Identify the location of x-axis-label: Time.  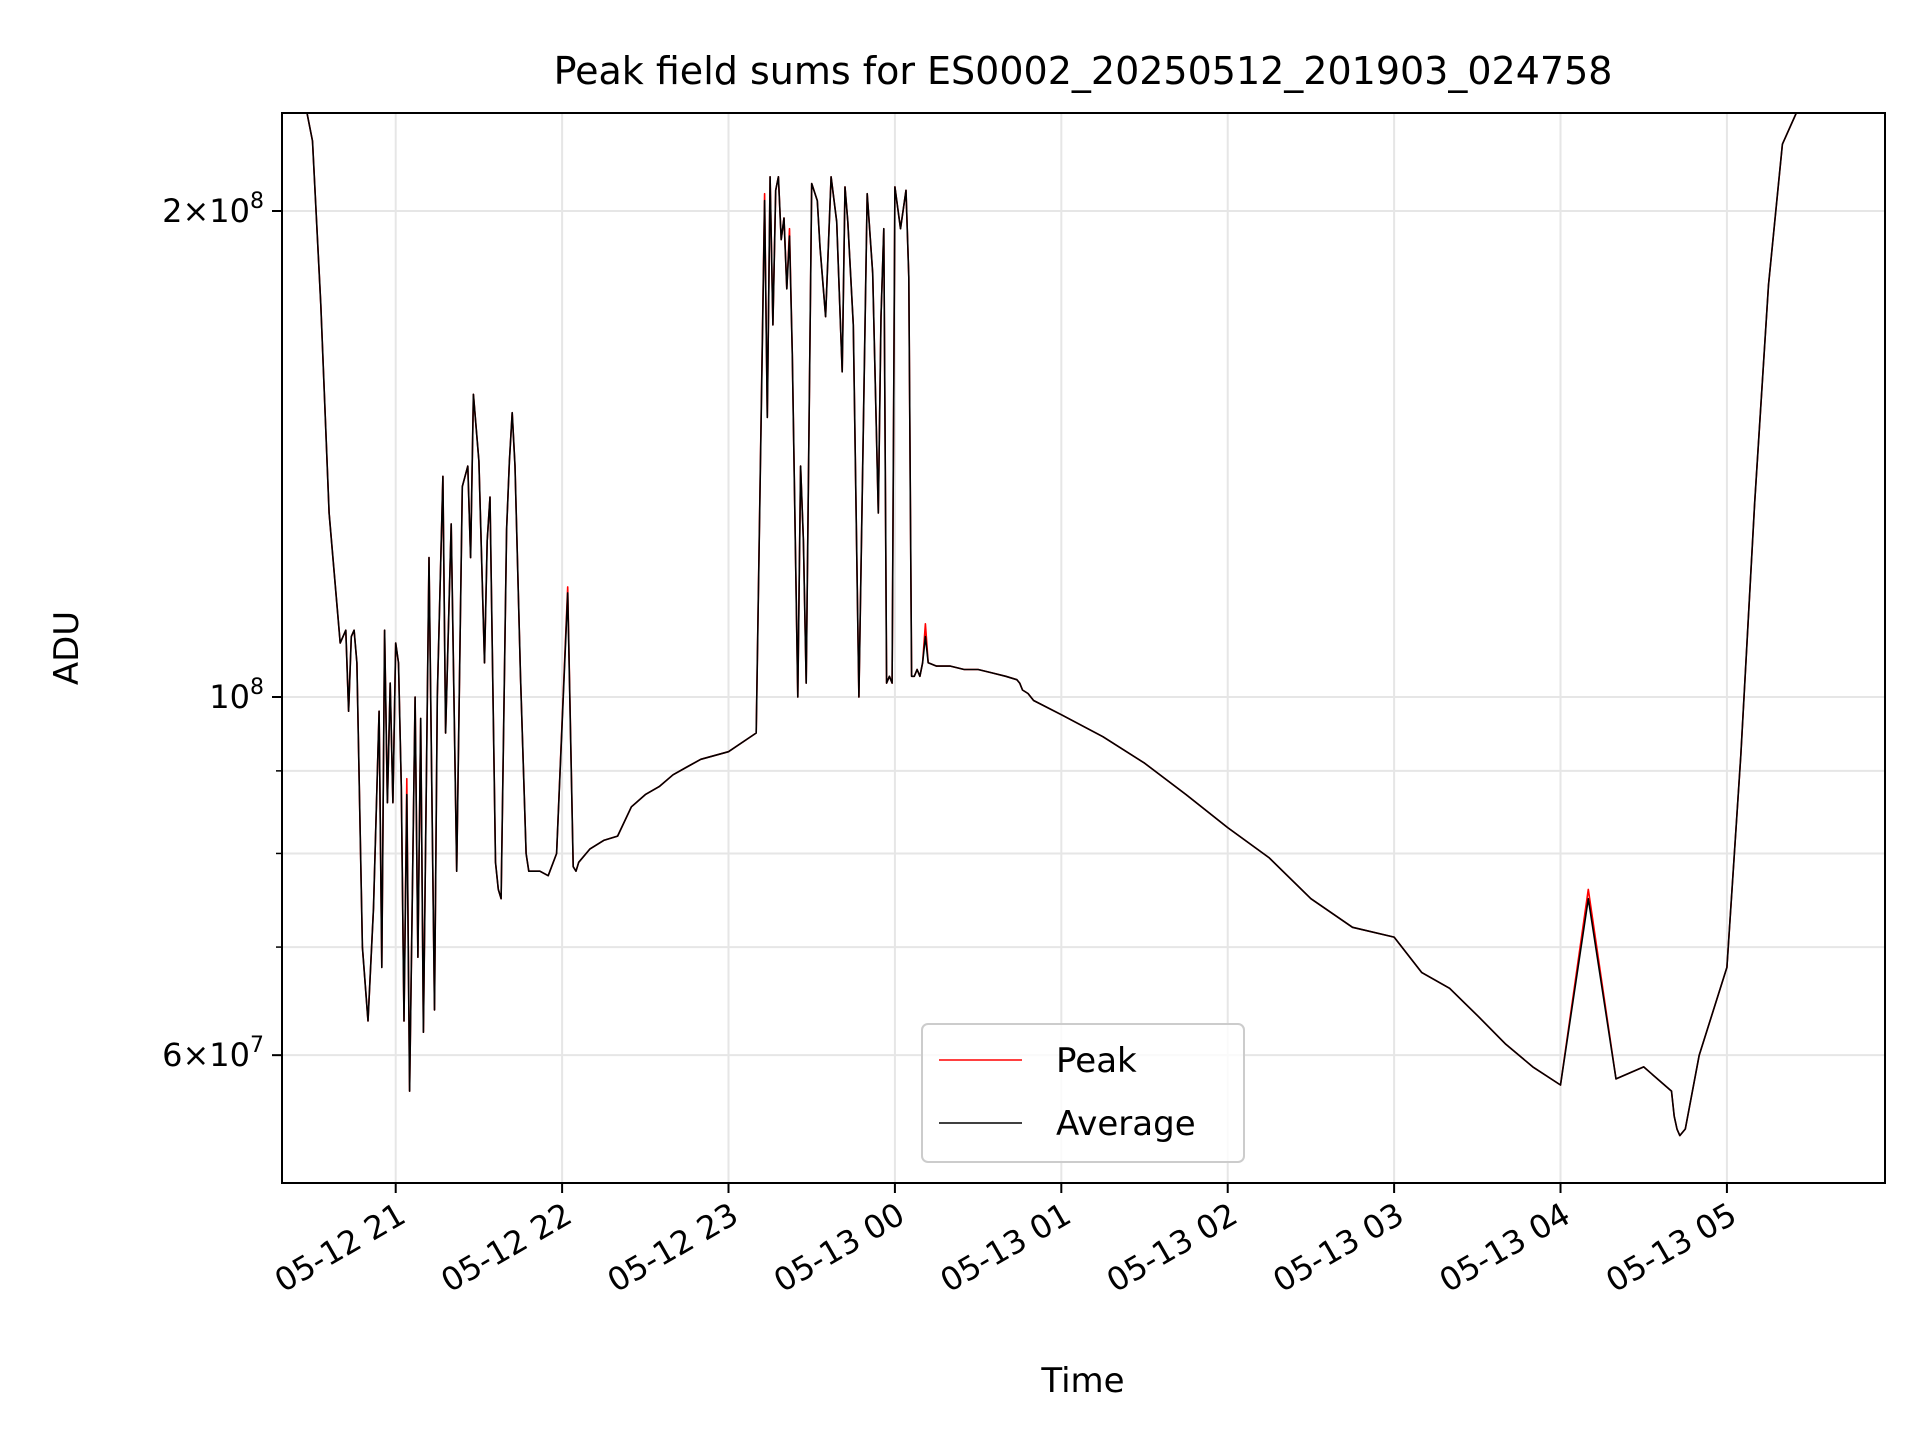
(1082, 1381).